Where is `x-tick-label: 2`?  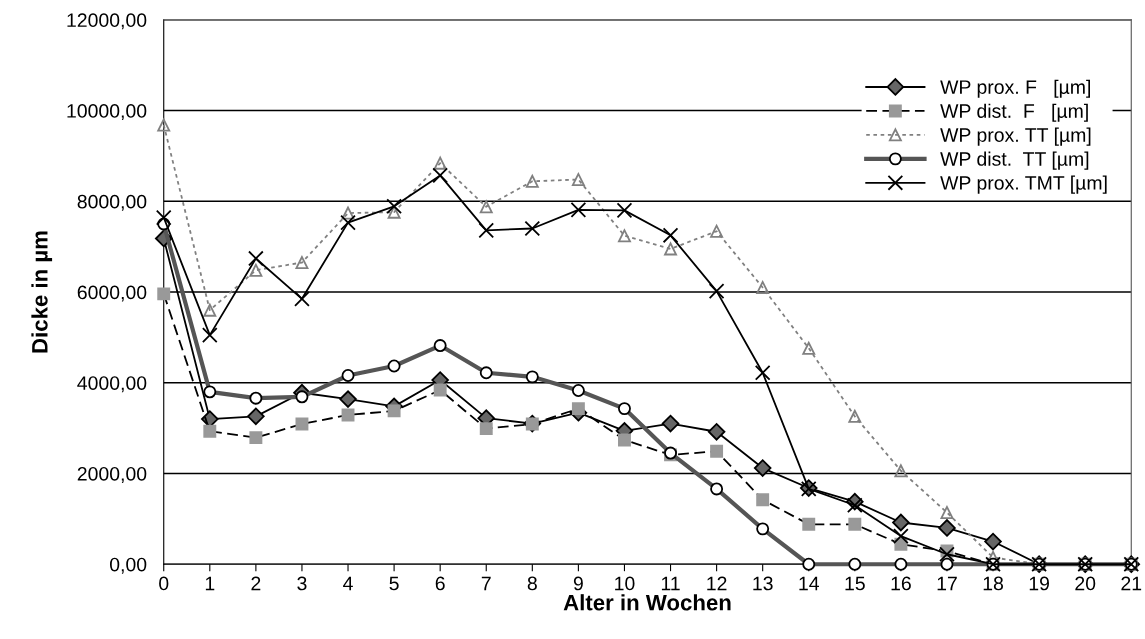 x-tick-label: 2 is located at coordinates (256, 583).